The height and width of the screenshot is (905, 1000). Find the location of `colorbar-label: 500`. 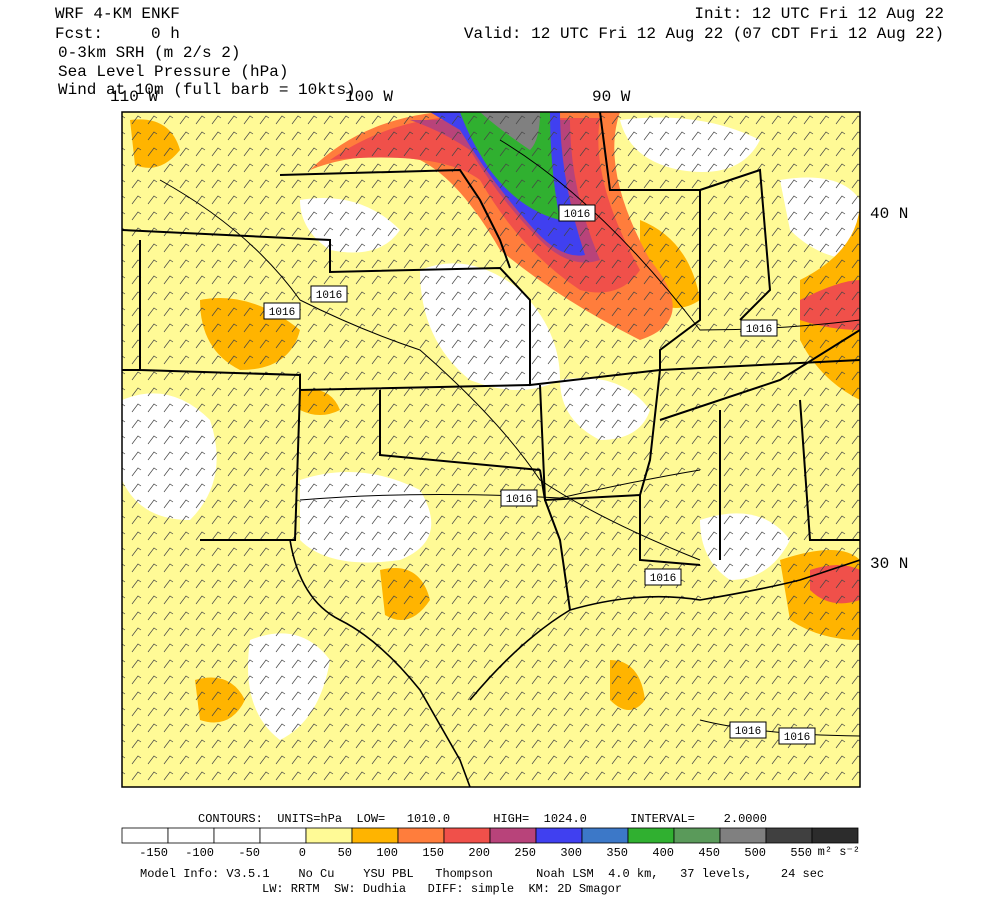

colorbar-label: 500 is located at coordinates (755, 853).